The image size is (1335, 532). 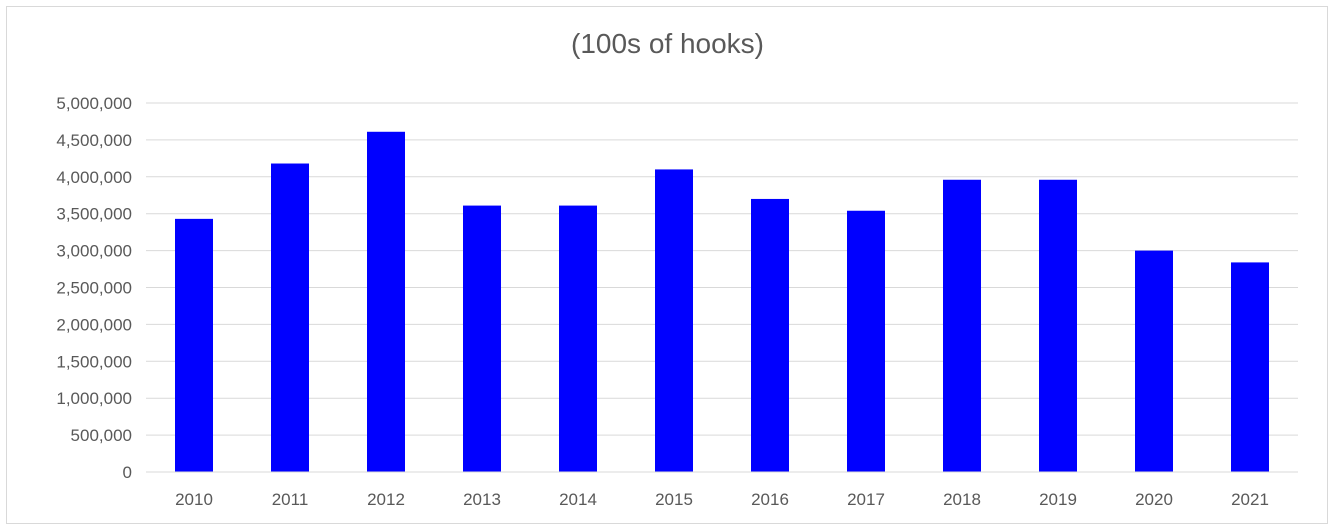 What do you see at coordinates (386, 302) in the screenshot?
I see `bar-2012` at bounding box center [386, 302].